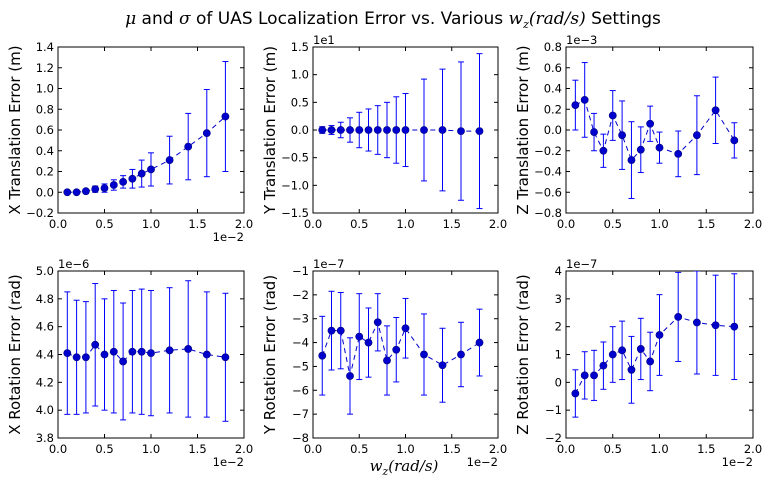  Describe the element at coordinates (413, 466) in the screenshot. I see `xlabel-unit: (rad/s)` at that location.